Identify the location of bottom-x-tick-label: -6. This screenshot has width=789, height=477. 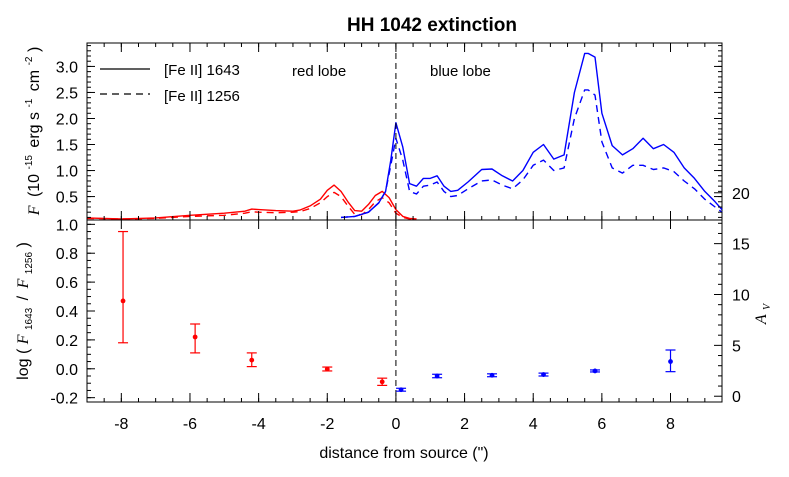
(190, 424).